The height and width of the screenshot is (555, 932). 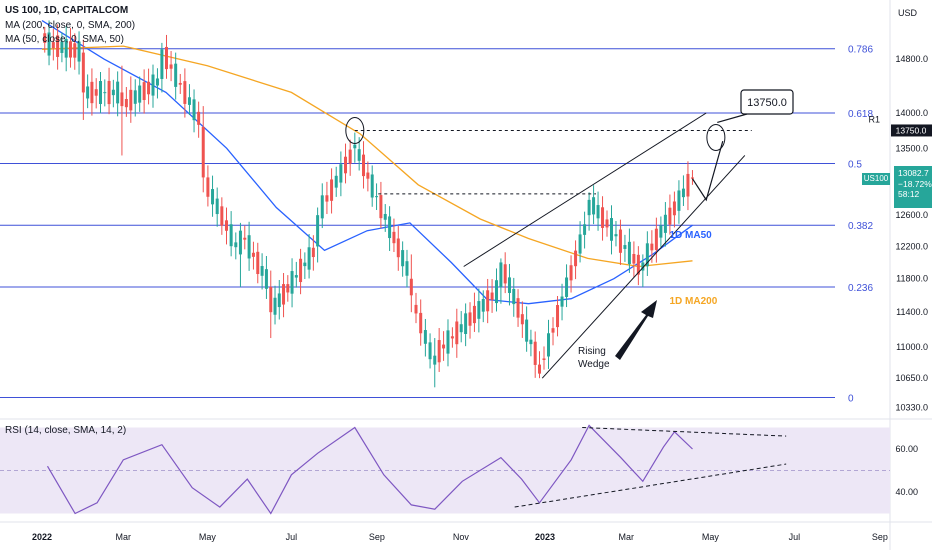 I want to click on ticker-badge-text: US100, so click(x=876, y=178).